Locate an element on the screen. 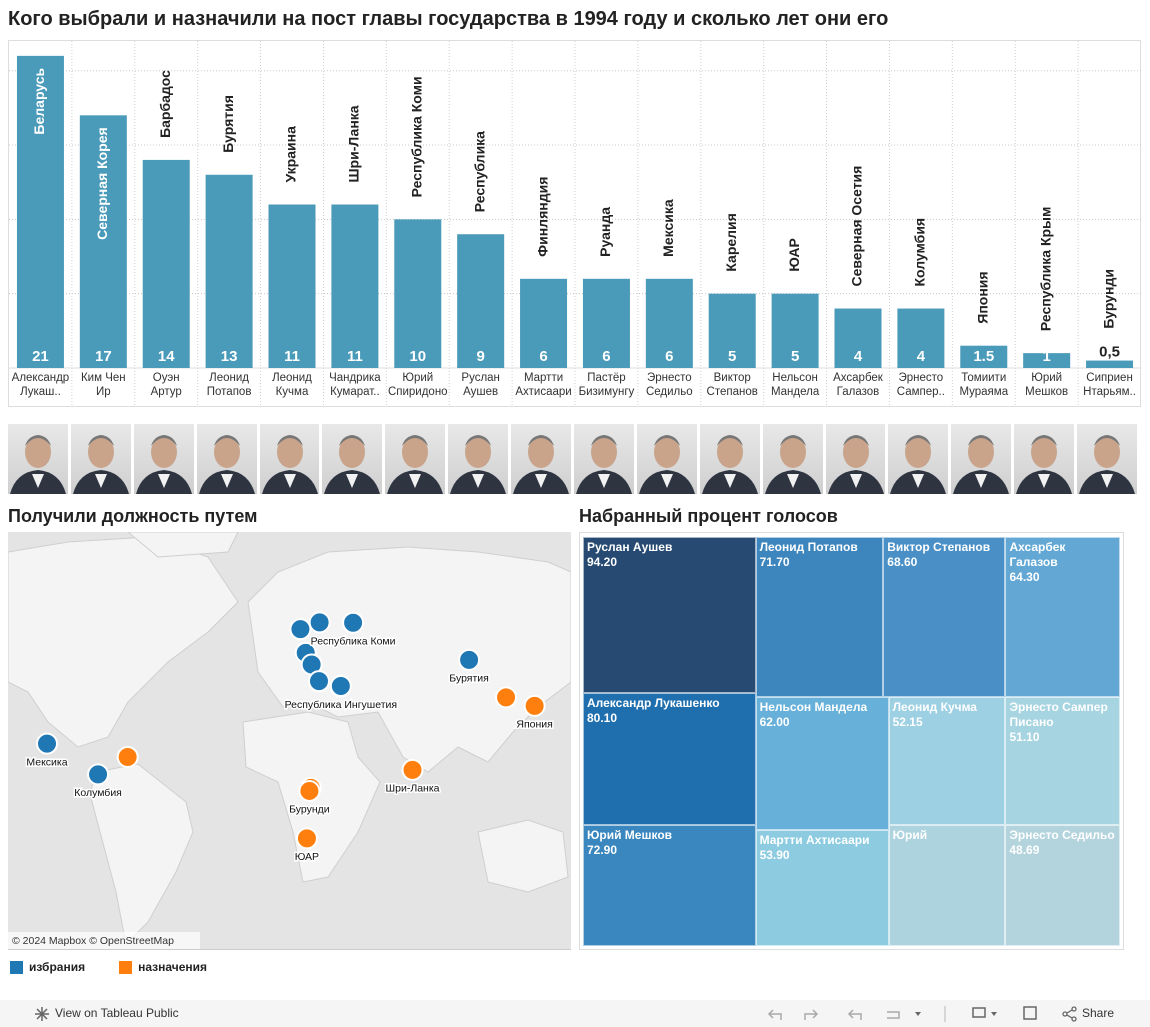 The width and height of the screenshot is (1150, 1027). x-tick-label: Виктор Степанов is located at coordinates (732, 385).